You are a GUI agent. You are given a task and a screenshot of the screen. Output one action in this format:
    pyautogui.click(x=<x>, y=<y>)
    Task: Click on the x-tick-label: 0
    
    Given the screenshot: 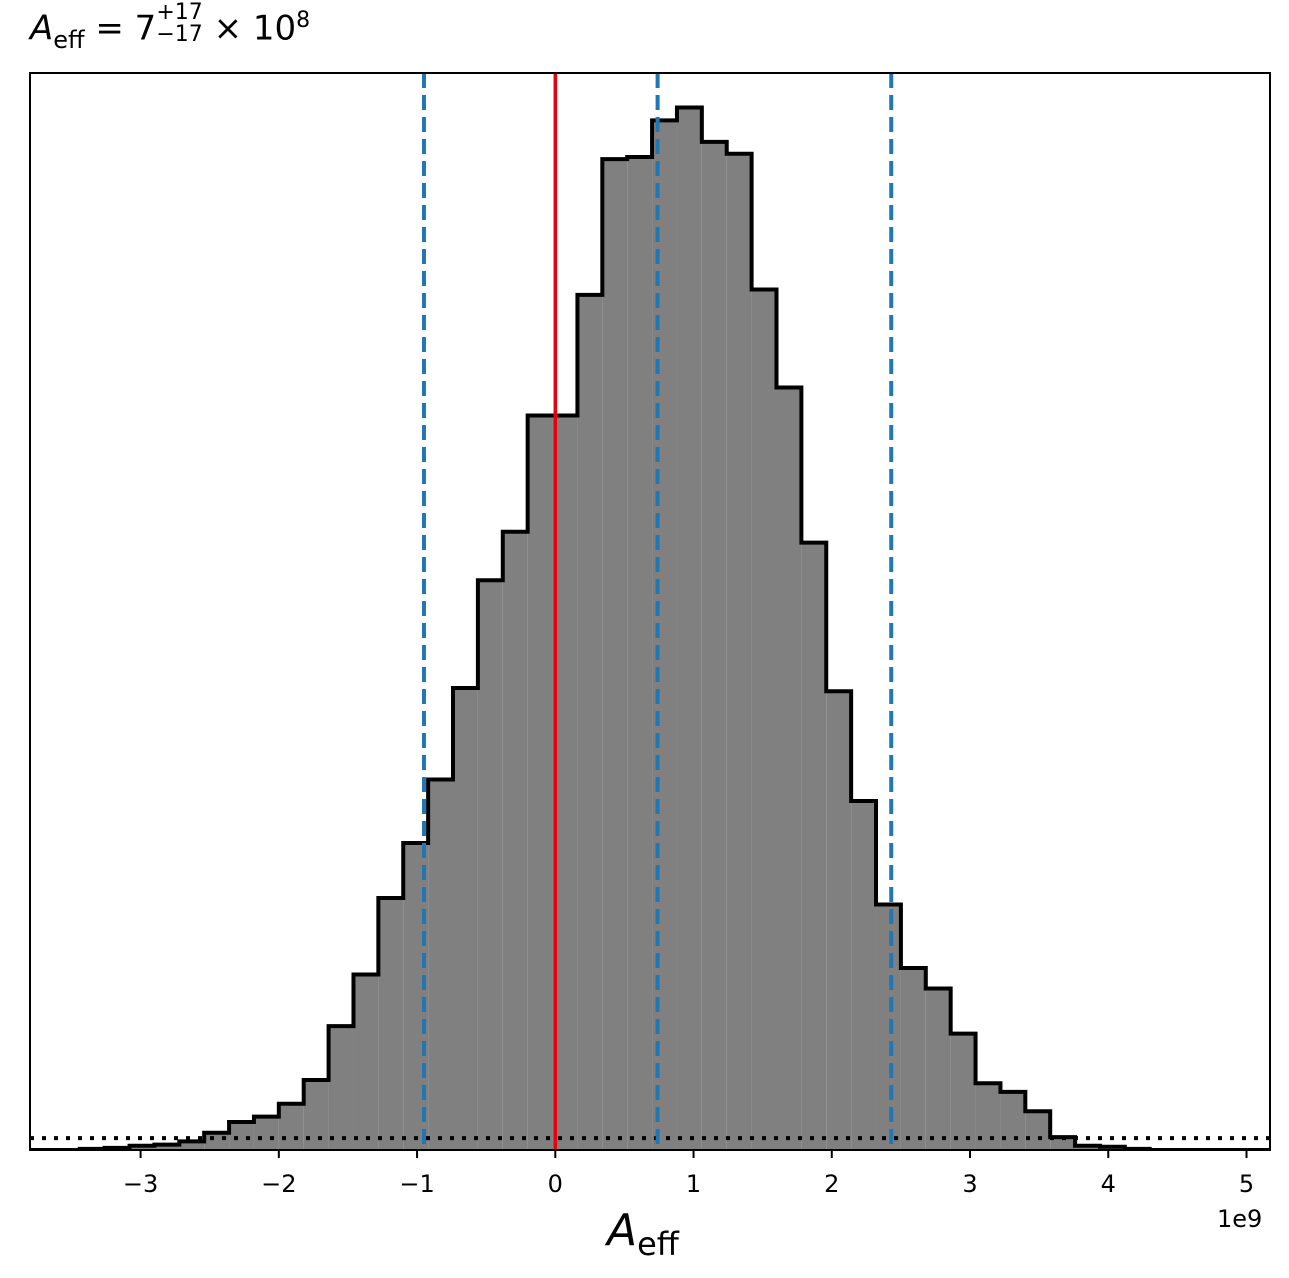 What is the action you would take?
    pyautogui.click(x=555, y=1184)
    